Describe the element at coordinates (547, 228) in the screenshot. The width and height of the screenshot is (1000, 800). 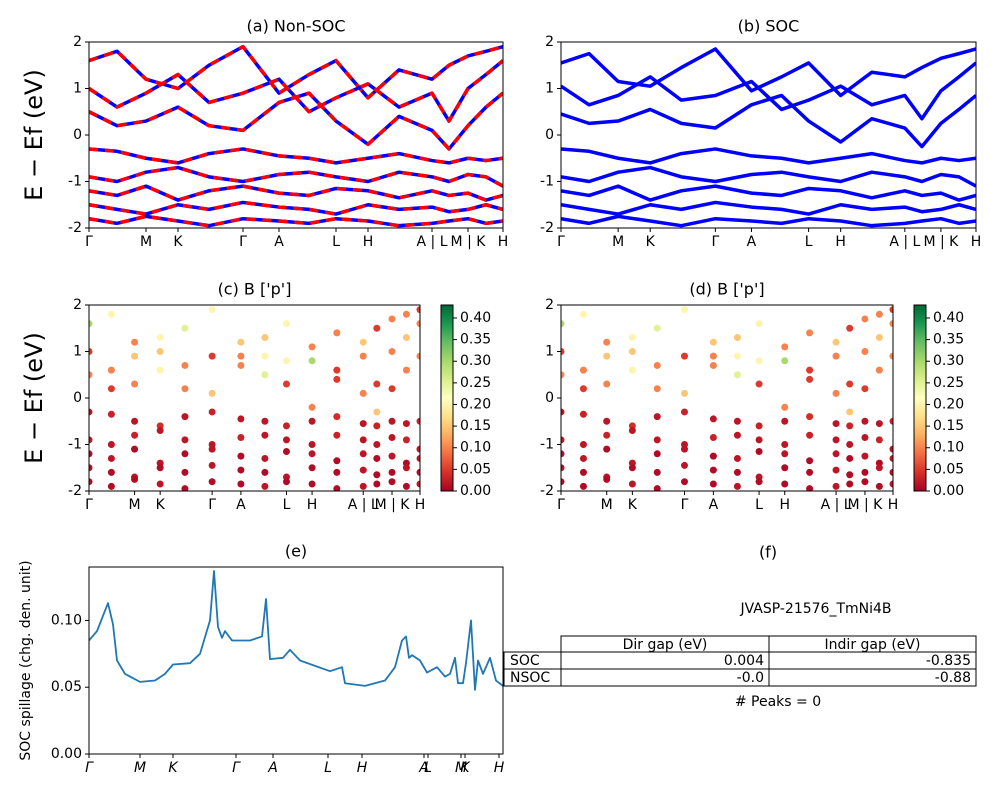
I see `y-tick-label: -2` at that location.